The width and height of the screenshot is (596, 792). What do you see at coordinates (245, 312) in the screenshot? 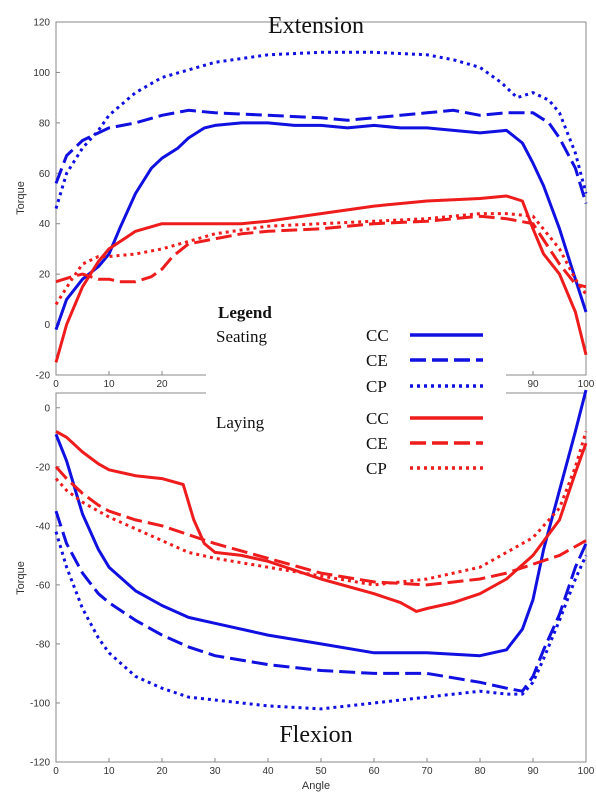
I see `legend-title: Legend` at bounding box center [245, 312].